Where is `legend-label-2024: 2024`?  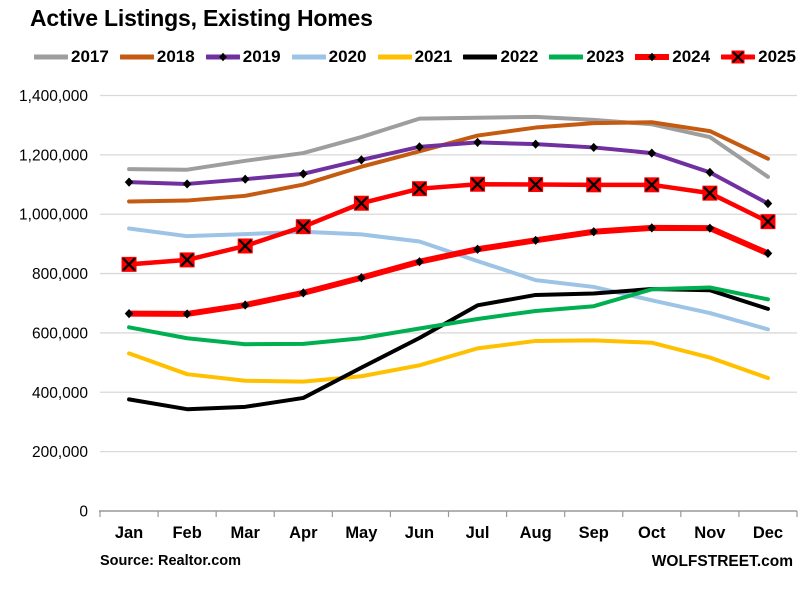 legend-label-2024: 2024 is located at coordinates (691, 56).